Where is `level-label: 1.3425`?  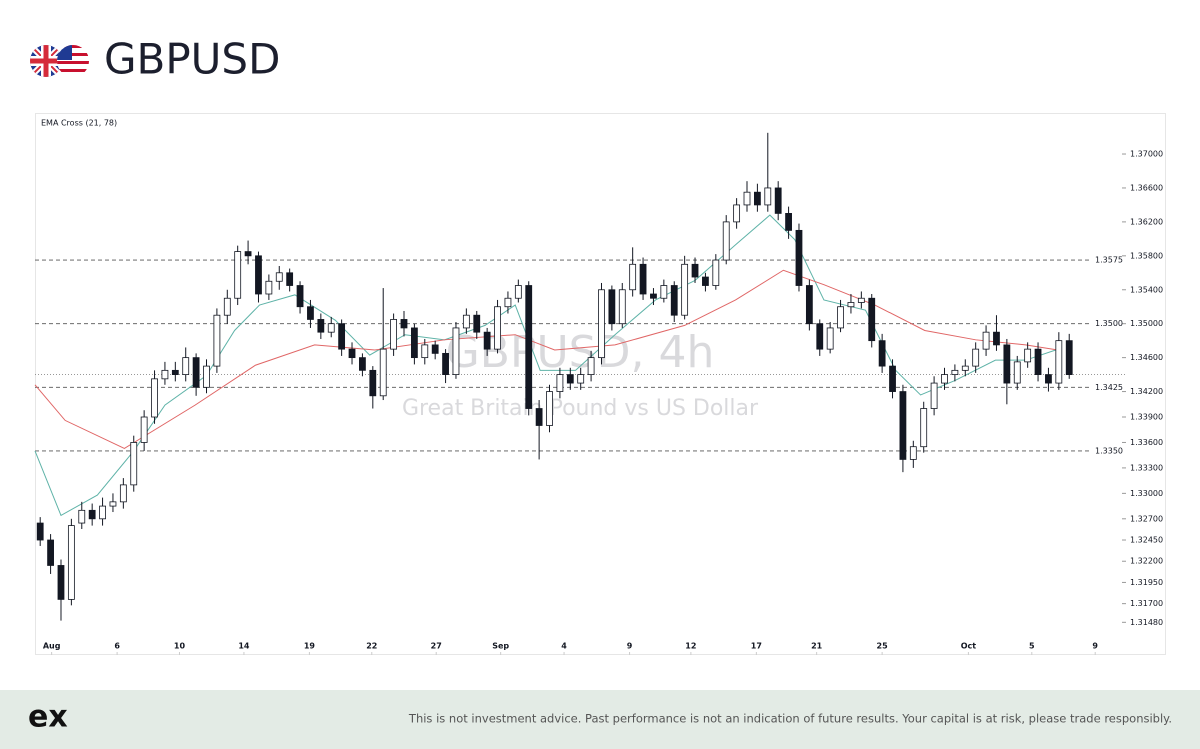 level-label: 1.3425 is located at coordinates (1109, 387).